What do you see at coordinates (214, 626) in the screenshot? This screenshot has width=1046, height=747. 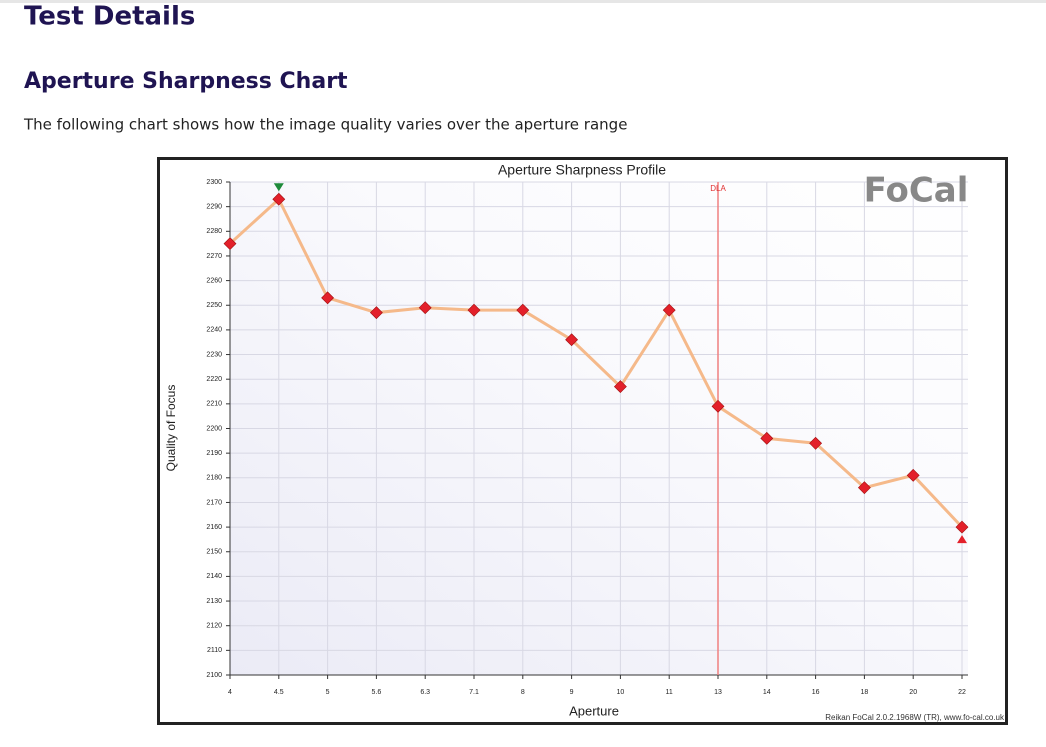 I see `y-tick-label: 2120` at bounding box center [214, 626].